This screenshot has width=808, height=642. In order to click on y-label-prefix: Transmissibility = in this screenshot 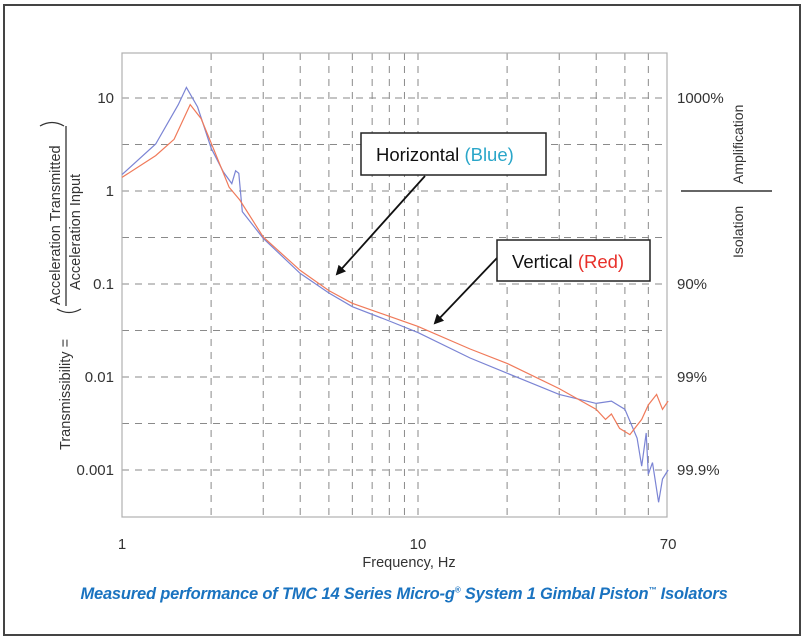, I will do `click(66, 394)`.